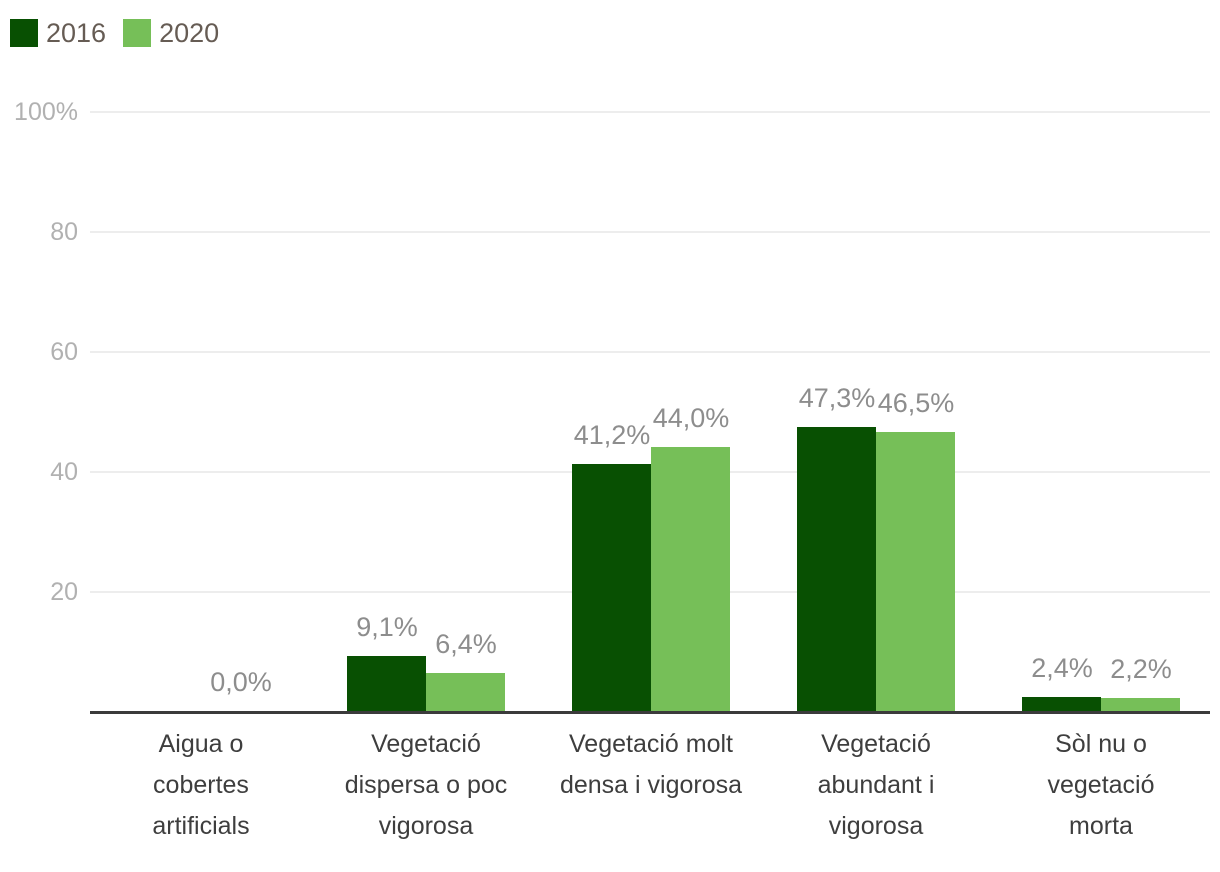  What do you see at coordinates (1101, 785) in the screenshot?
I see `category-label-5: Sòl nu o vegetació morta` at bounding box center [1101, 785].